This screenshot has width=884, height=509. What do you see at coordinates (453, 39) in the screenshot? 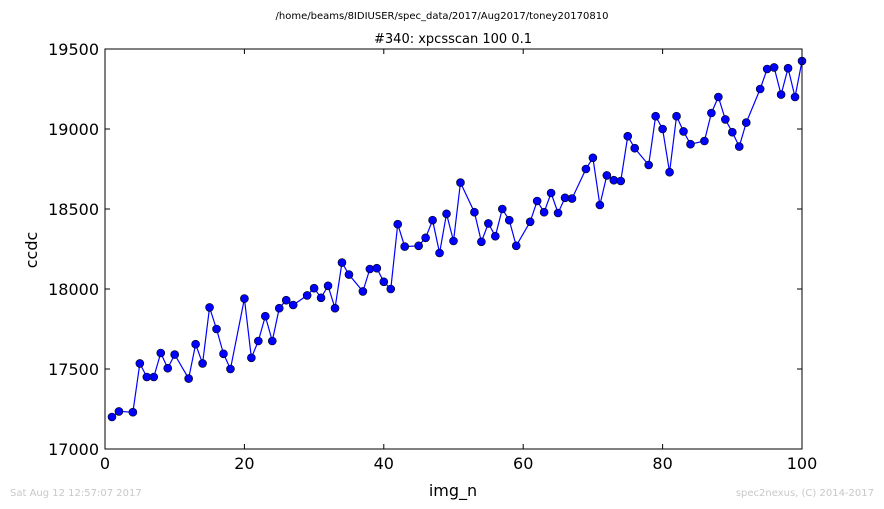
I see `chart-title: #340: xpcsscan 100 0.1` at bounding box center [453, 39].